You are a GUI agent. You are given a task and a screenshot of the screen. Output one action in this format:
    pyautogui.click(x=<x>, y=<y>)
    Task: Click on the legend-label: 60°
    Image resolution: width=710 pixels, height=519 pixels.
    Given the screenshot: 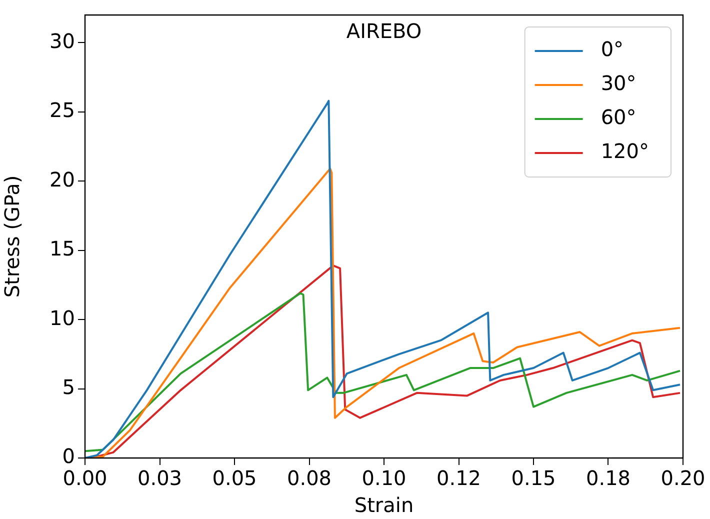 What is the action you would take?
    pyautogui.click(x=618, y=117)
    